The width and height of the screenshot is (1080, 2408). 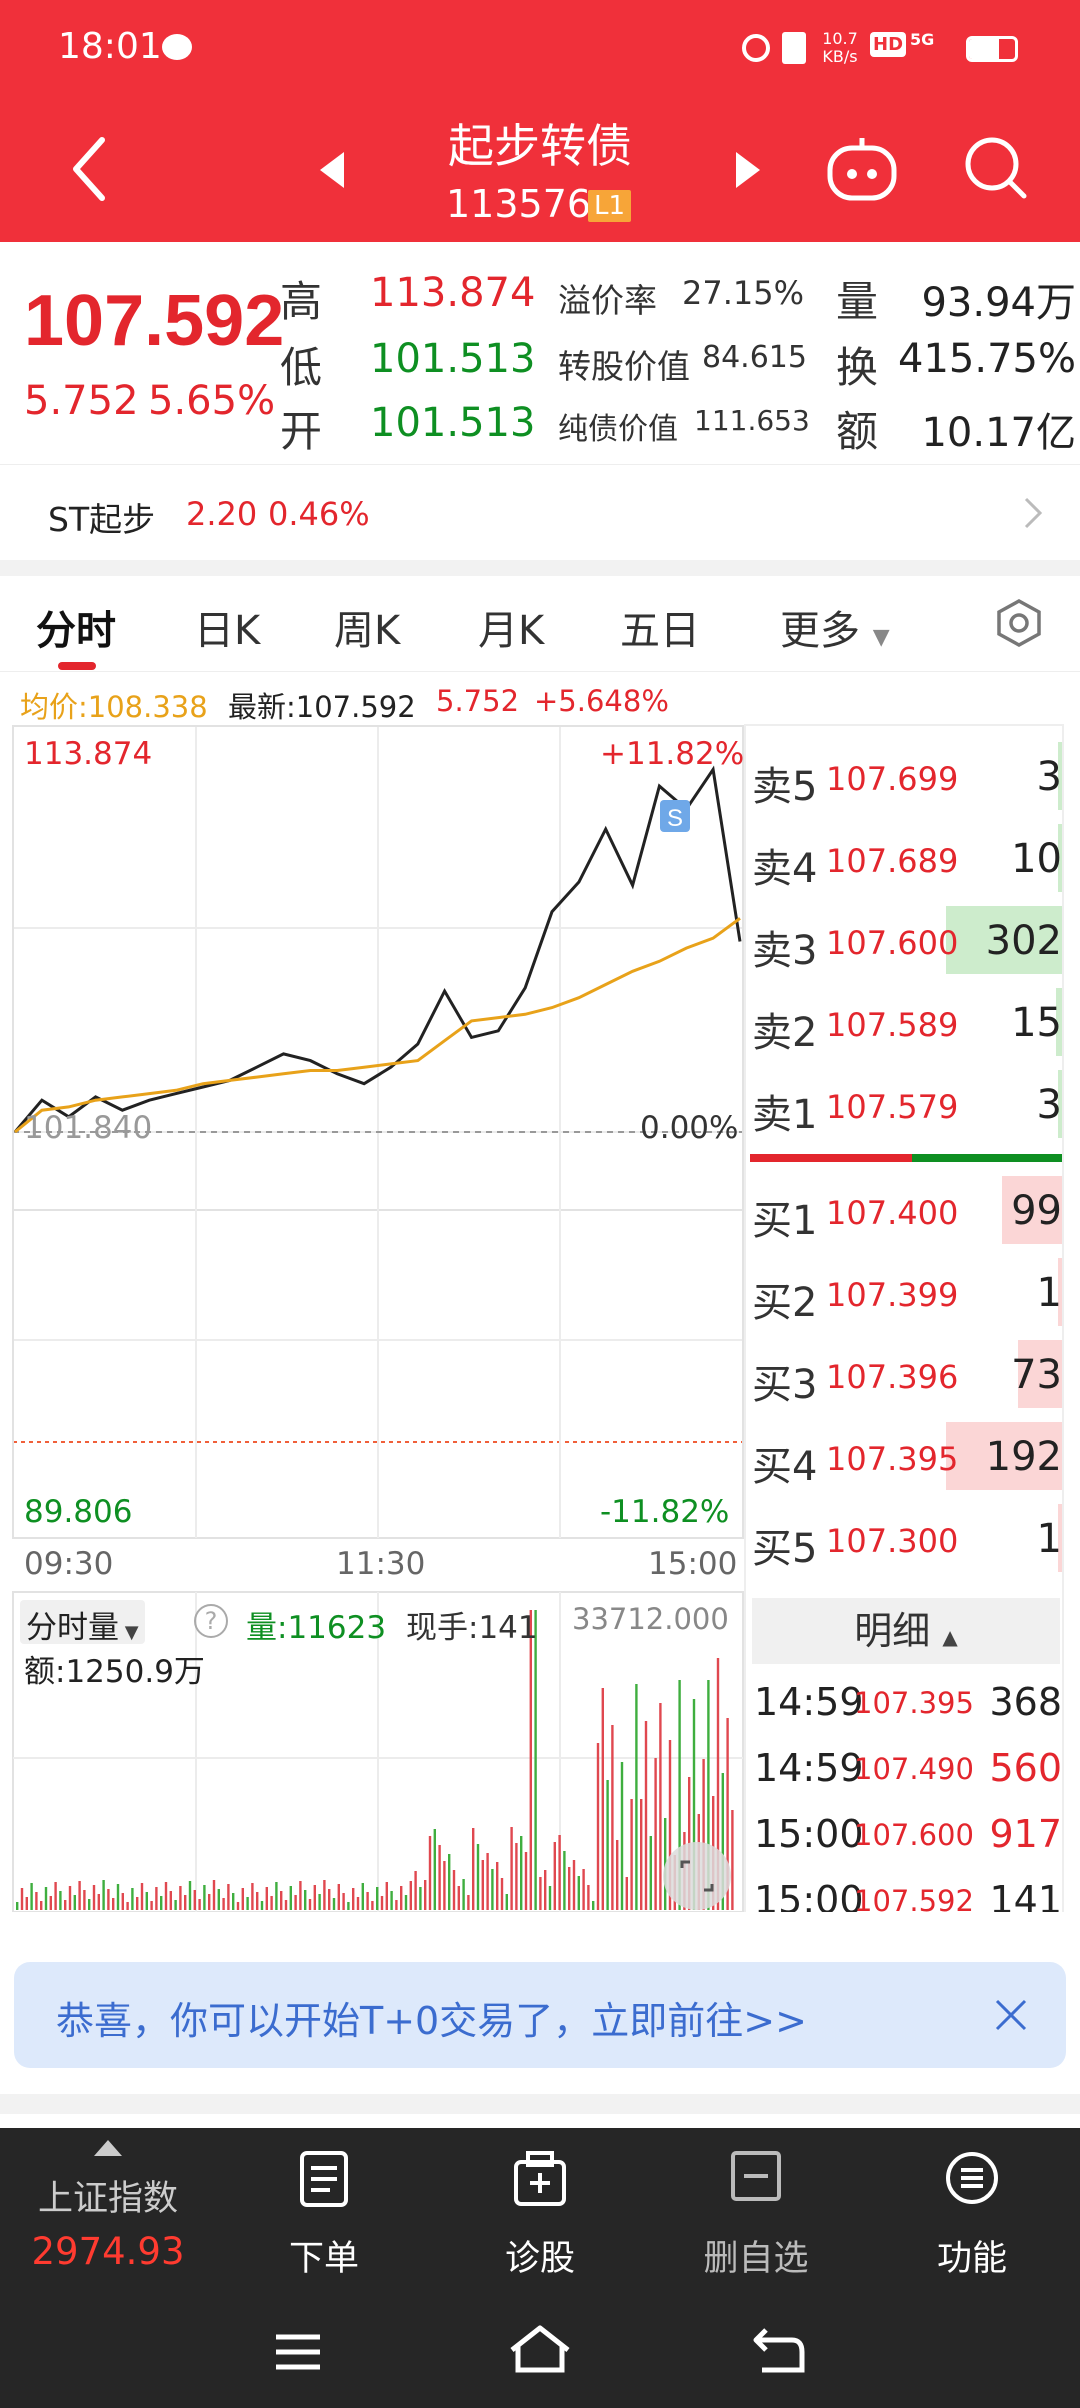 I want to click on level-badge: L1, so click(x=610, y=206).